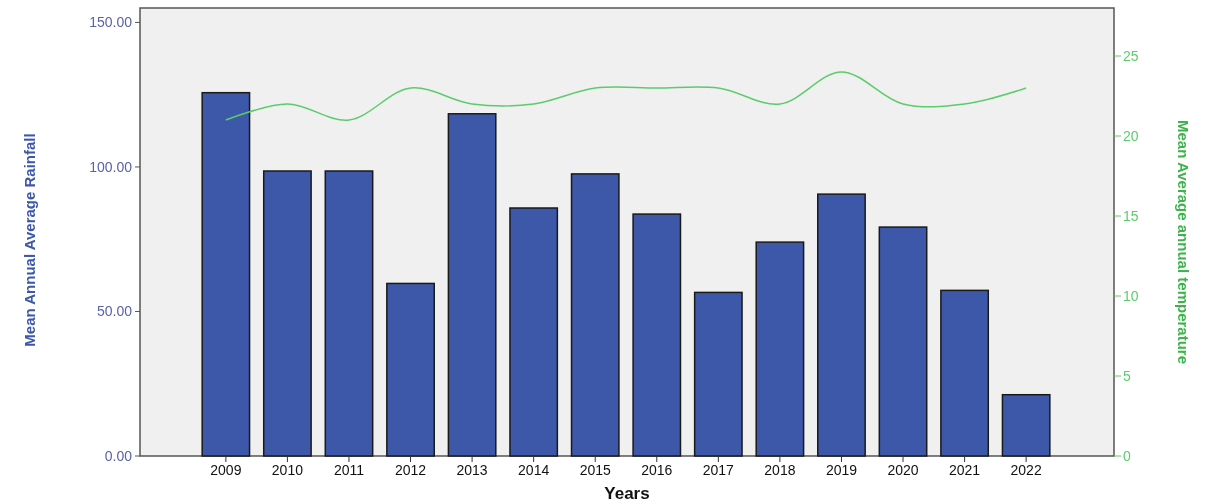 Image resolution: width=1211 pixels, height=504 pixels. Describe the element at coordinates (1131, 55) in the screenshot. I see `y2-tick-label: 25` at that location.